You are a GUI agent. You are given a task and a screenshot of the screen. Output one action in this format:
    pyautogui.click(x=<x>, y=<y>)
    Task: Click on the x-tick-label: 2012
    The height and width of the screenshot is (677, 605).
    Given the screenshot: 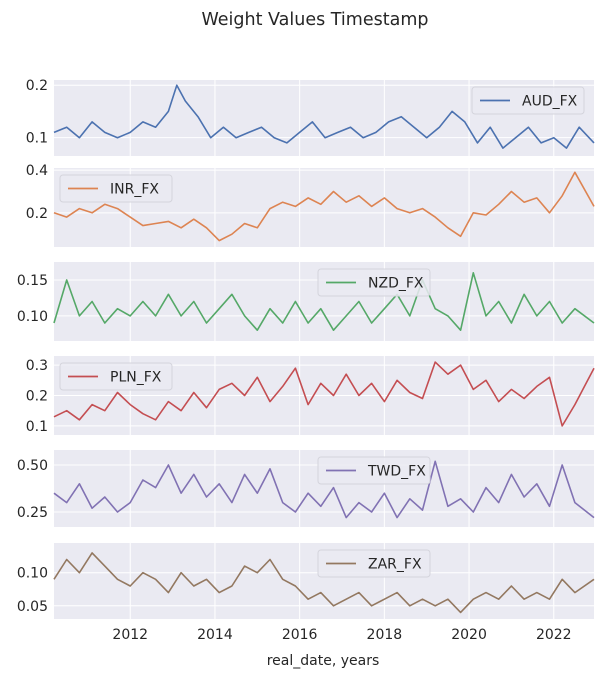 What is the action you would take?
    pyautogui.click(x=130, y=635)
    